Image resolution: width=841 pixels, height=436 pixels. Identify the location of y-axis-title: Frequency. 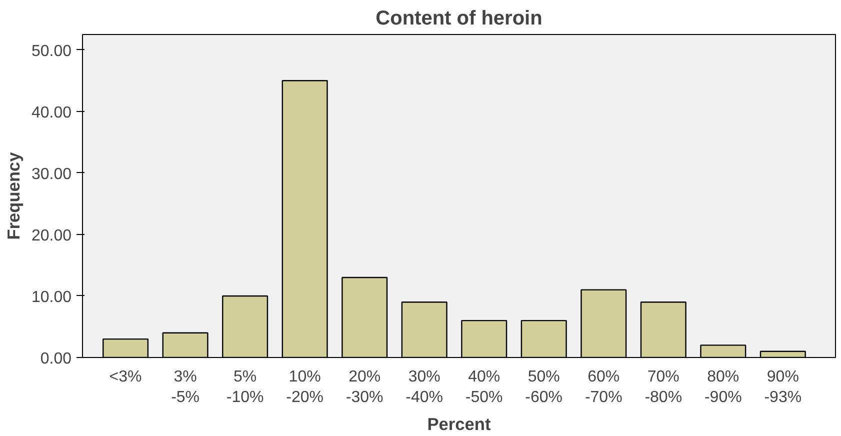
(13, 196).